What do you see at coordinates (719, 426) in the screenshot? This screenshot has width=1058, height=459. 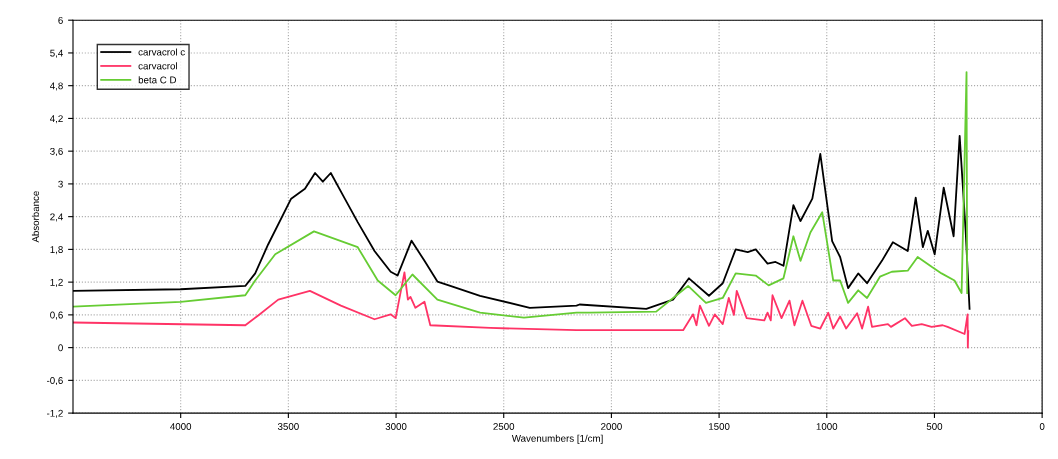 I see `x-tick-label: 1500` at bounding box center [719, 426].